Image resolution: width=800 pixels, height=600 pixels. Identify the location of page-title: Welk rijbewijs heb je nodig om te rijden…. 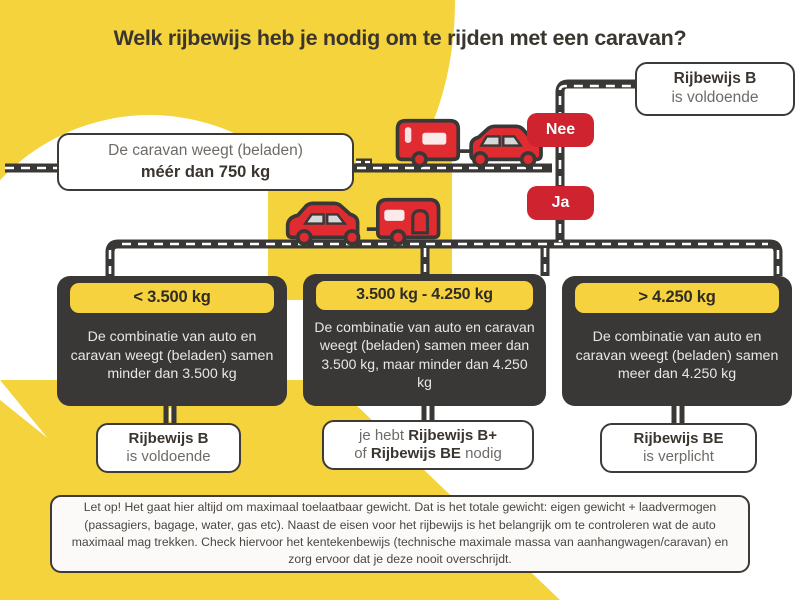
(400, 38).